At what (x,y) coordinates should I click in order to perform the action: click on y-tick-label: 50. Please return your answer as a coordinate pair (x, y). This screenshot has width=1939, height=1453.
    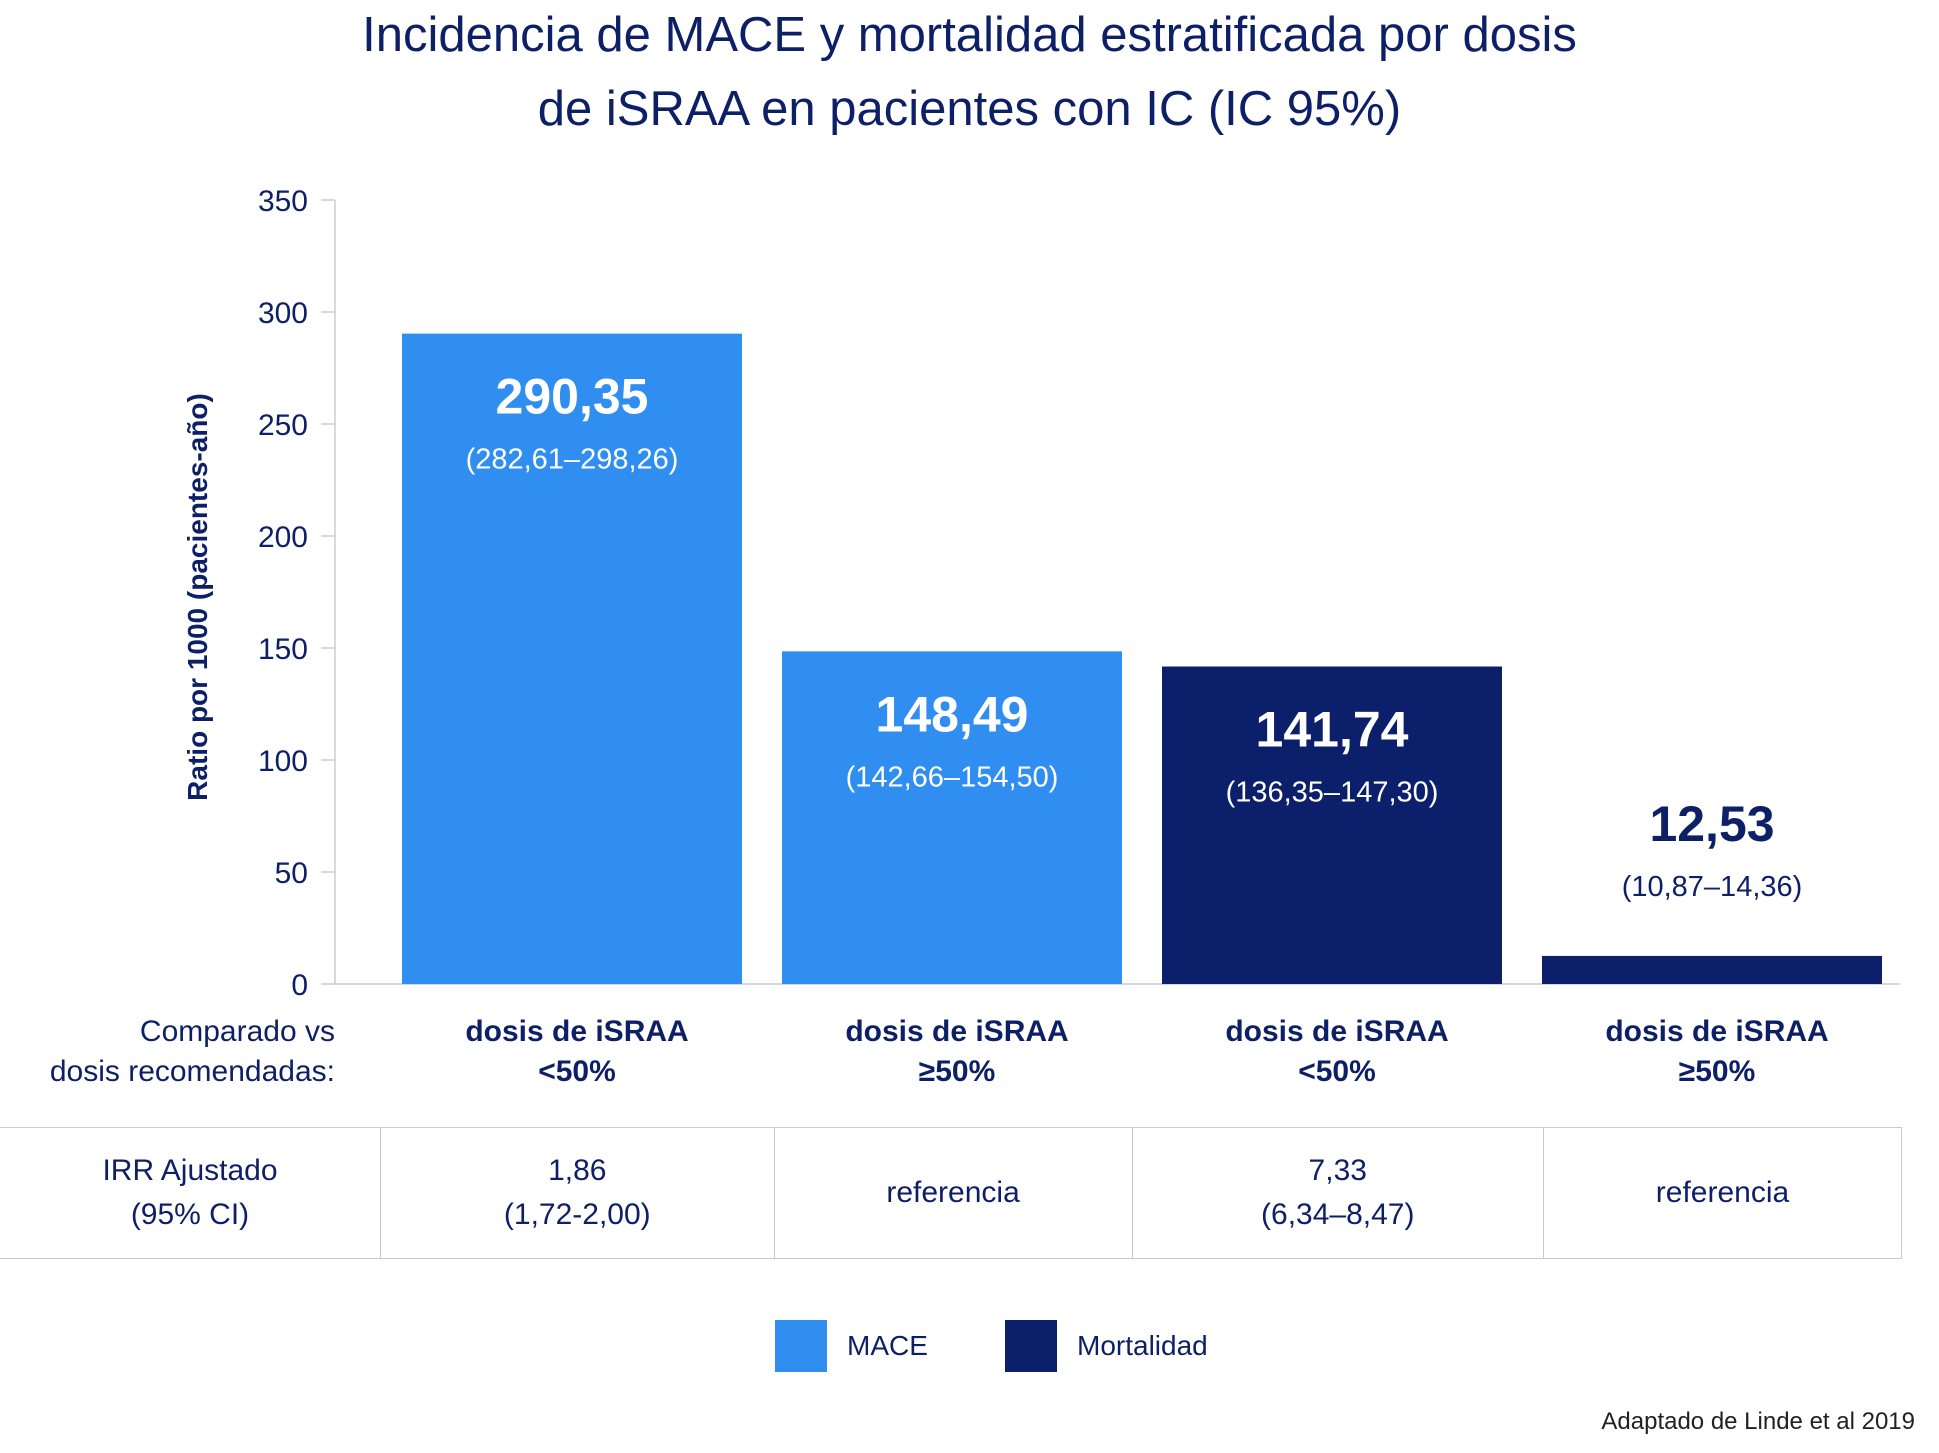
    Looking at the image, I should click on (291, 873).